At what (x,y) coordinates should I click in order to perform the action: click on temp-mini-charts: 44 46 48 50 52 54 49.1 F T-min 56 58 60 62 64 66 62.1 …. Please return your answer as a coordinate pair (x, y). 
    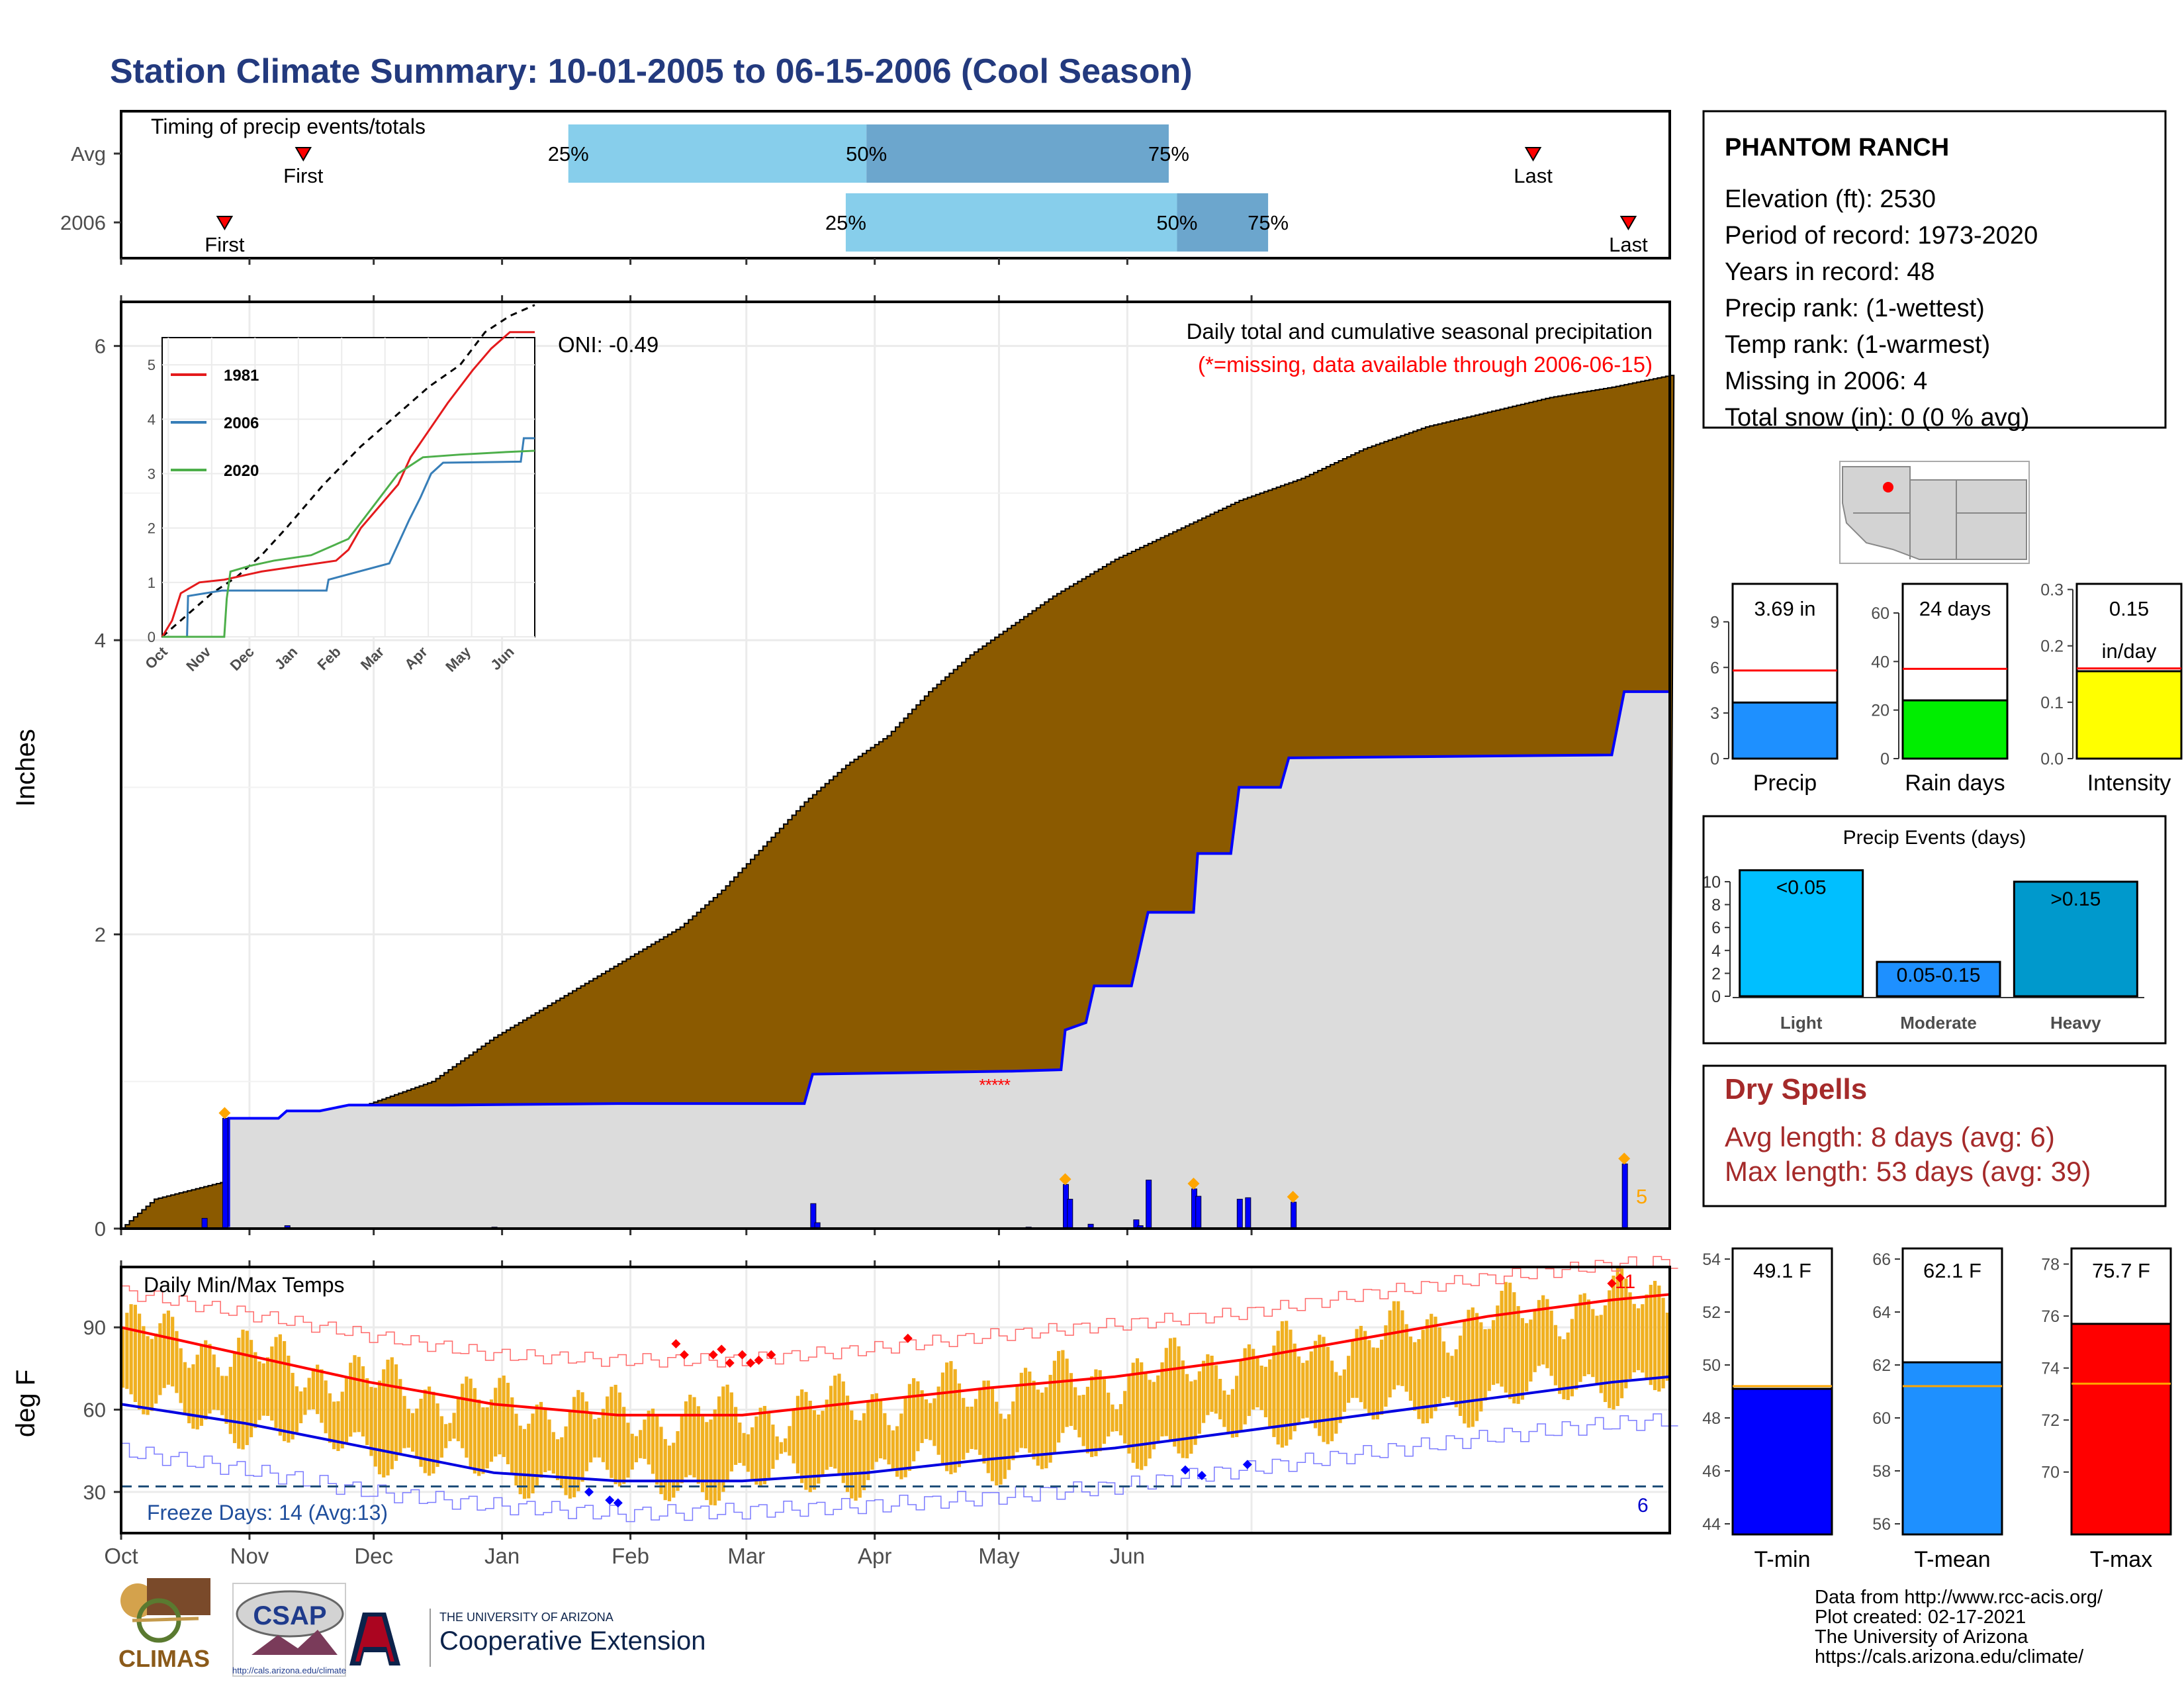
    Looking at the image, I should click on (1937, 1409).